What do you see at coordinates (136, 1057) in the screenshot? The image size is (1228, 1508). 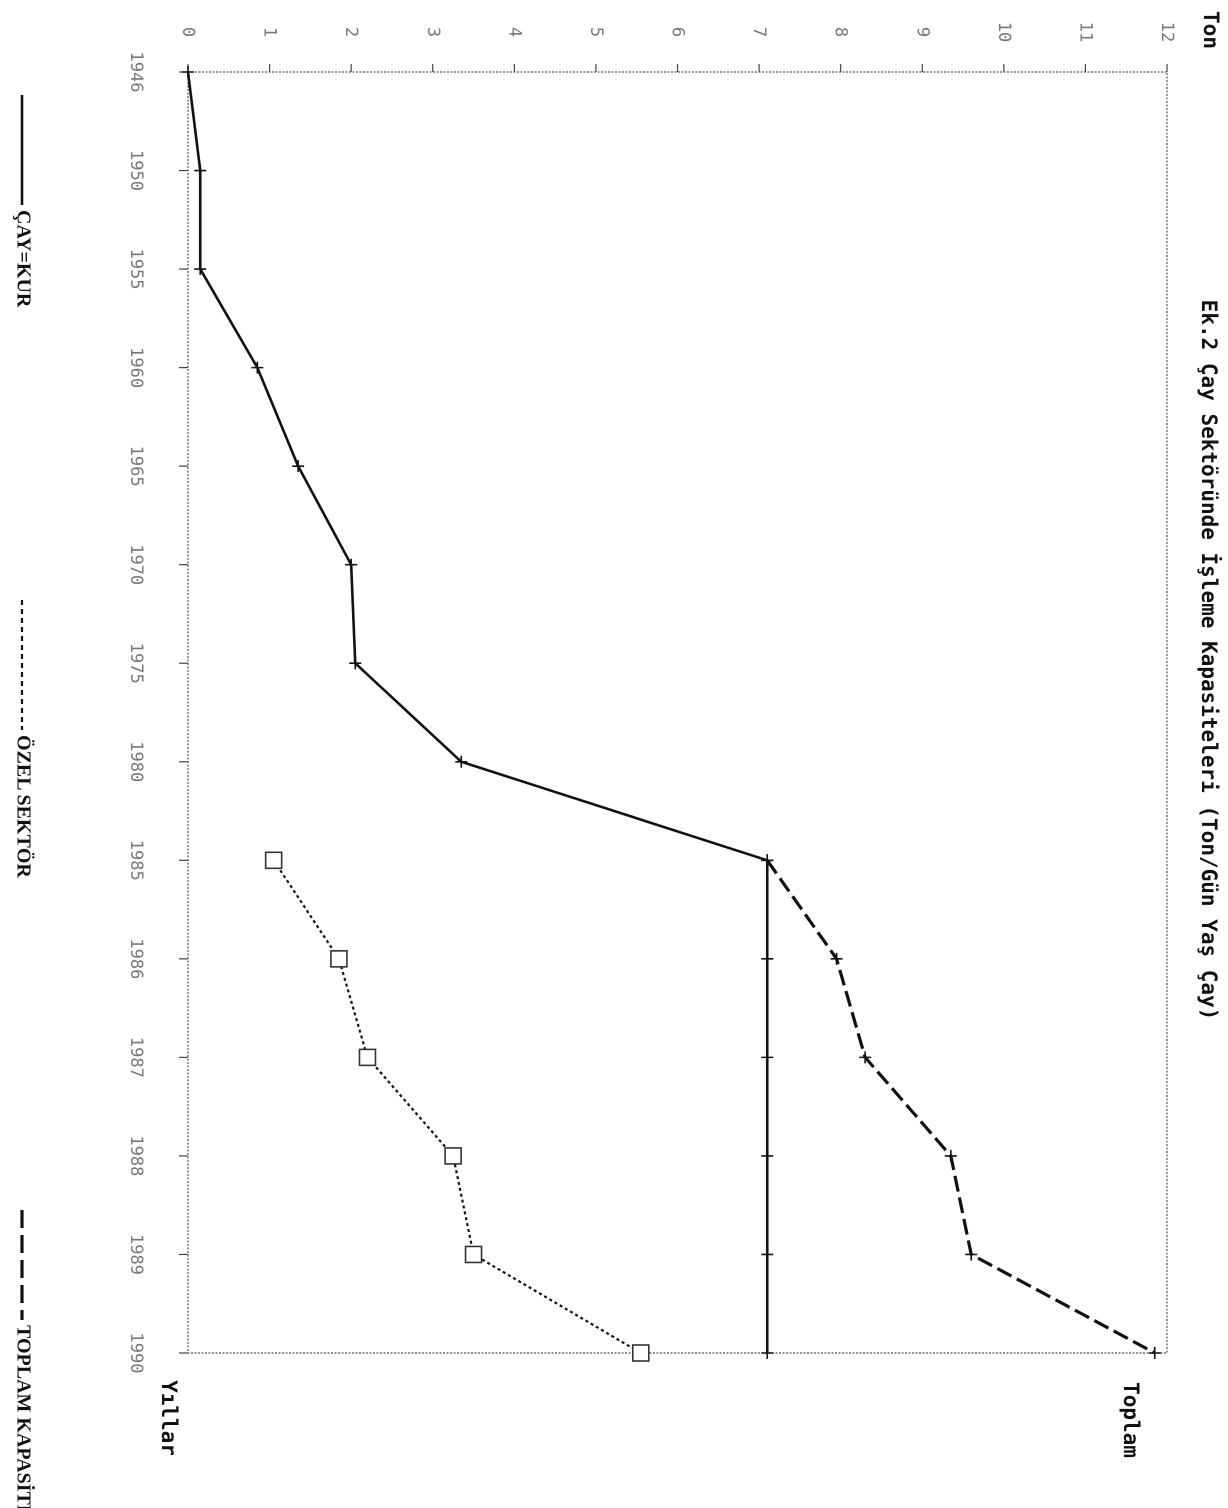 I see `x-tick-label: 1987` at bounding box center [136, 1057].